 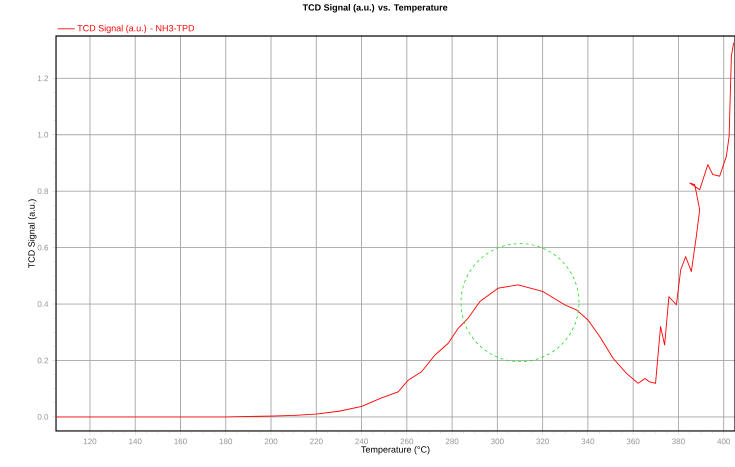 I want to click on x-tick-label: 300, so click(x=497, y=441).